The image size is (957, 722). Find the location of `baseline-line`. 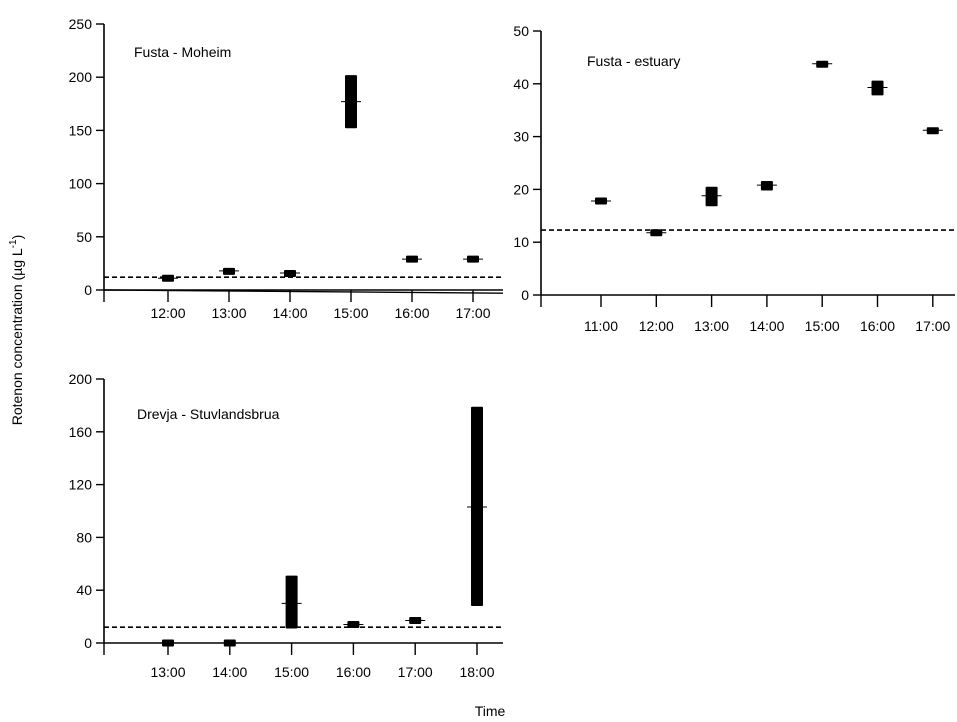

baseline-line is located at coordinates (303, 291).